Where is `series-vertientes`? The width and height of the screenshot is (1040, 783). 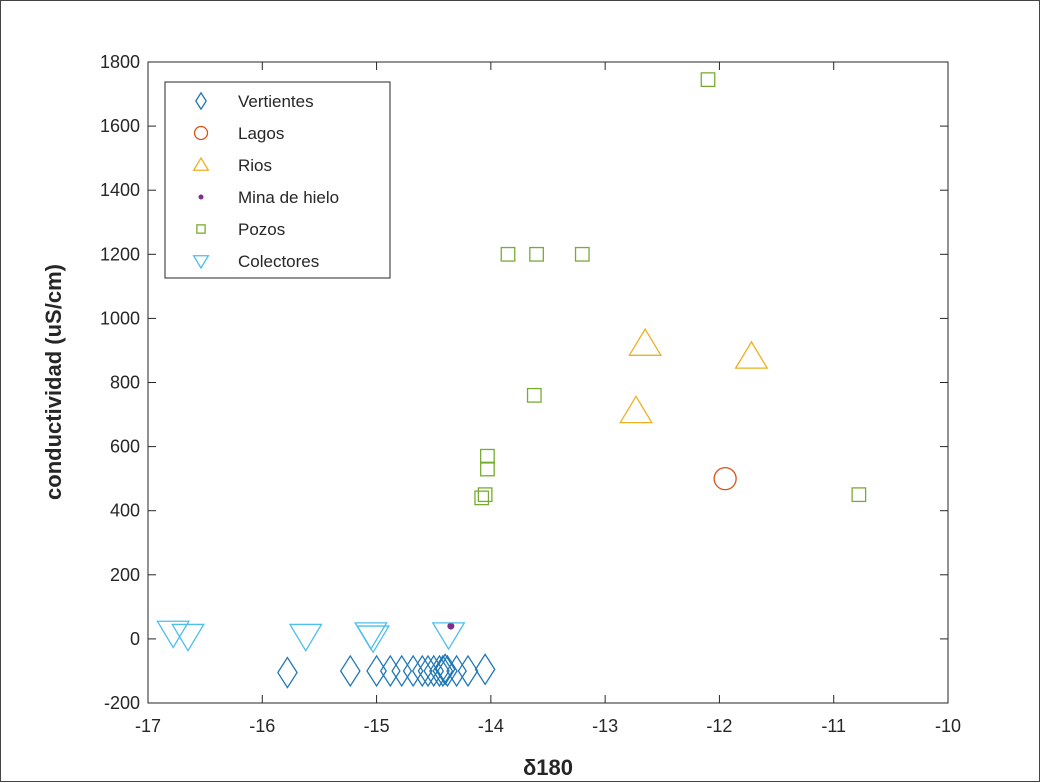 series-vertientes is located at coordinates (386, 671).